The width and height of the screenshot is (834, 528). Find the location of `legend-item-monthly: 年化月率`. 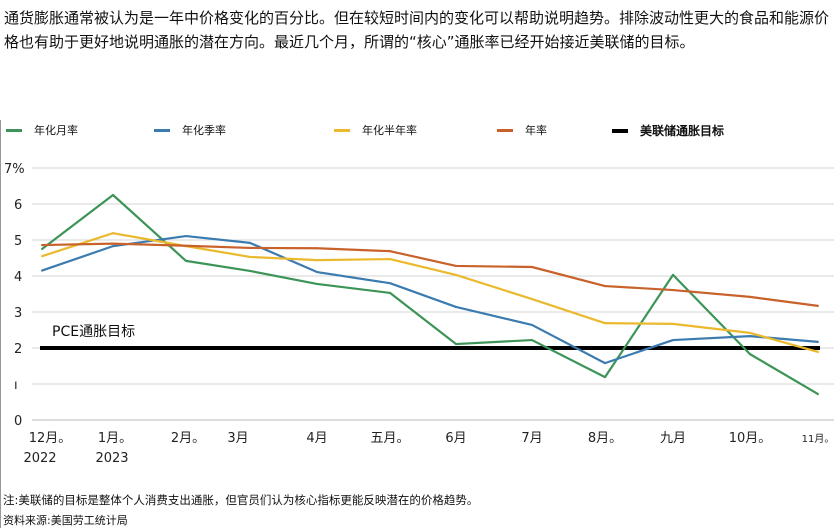

legend-item-monthly: 年化月率 is located at coordinates (42, 130).